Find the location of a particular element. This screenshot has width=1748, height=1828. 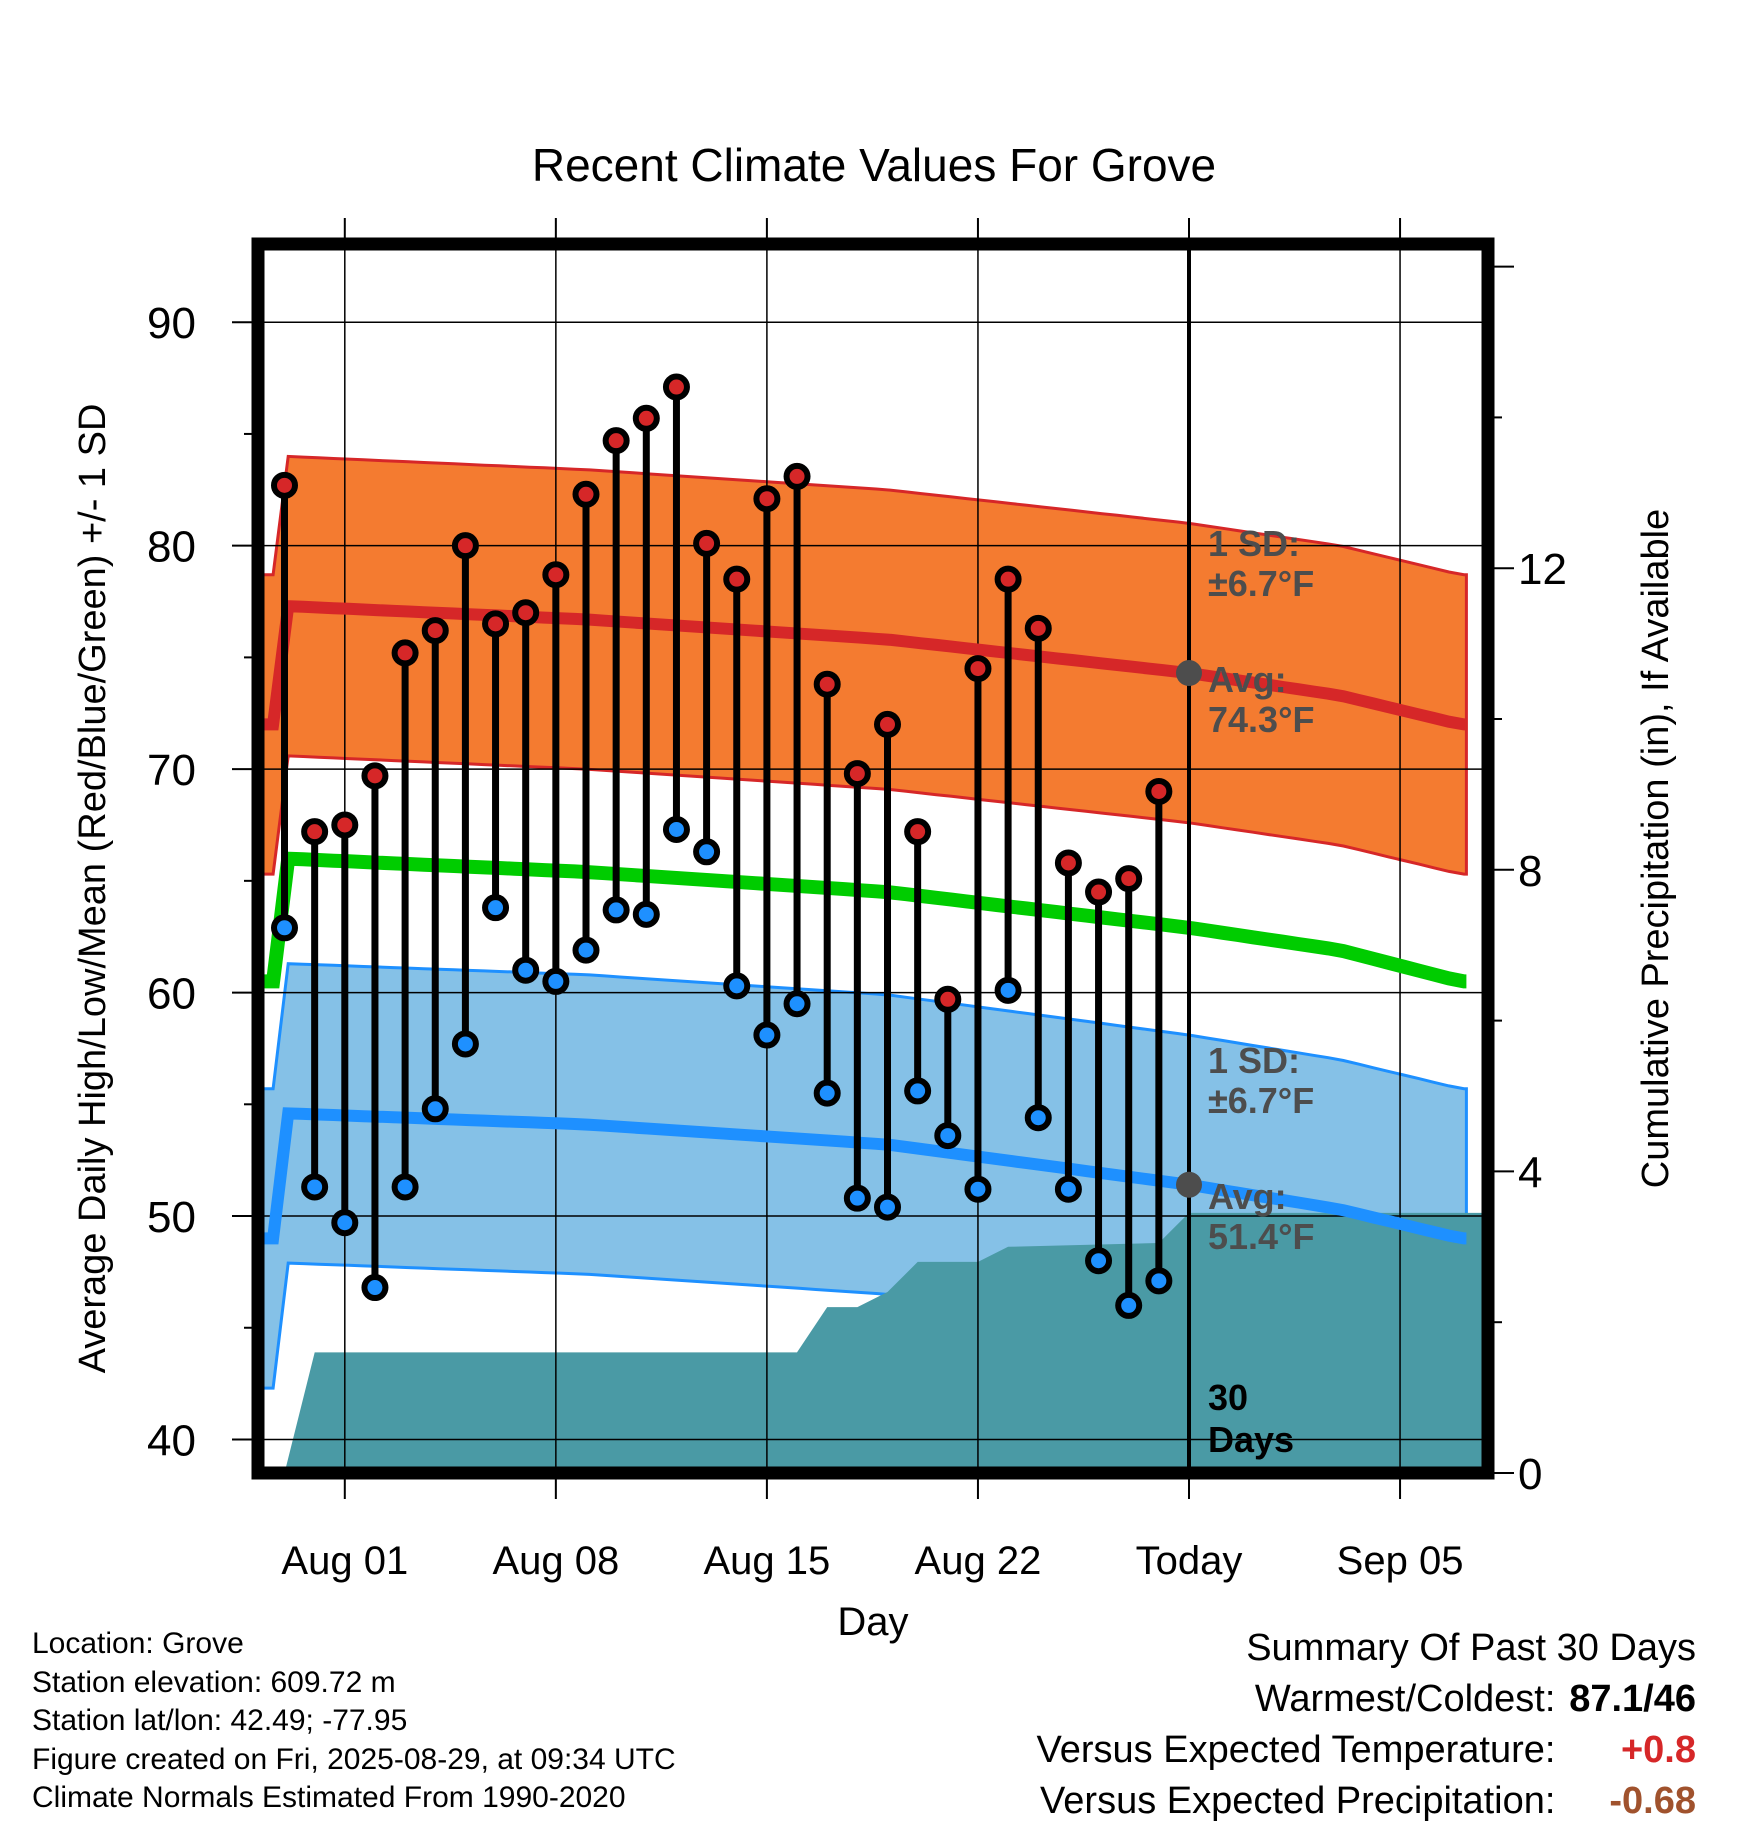

y-tick-label-right: 12 is located at coordinates (1542, 569).